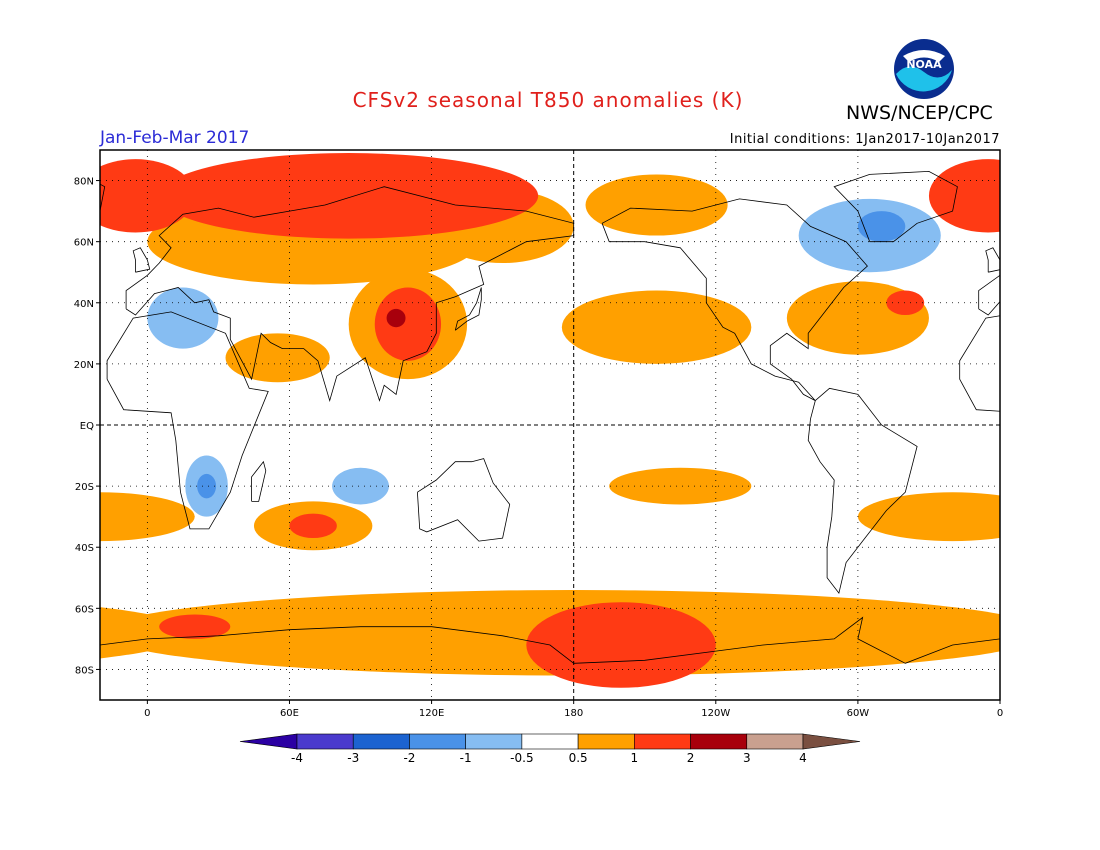 The image size is (1100, 850). I want to click on lat-tick-label: 20S, so click(84, 487).